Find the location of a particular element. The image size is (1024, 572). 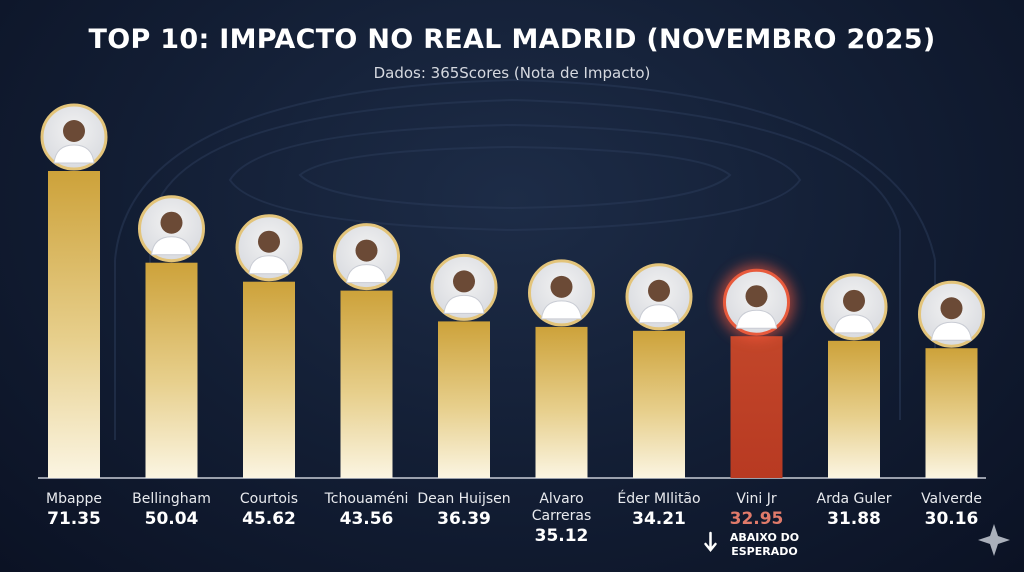

bar-label-6: Éder MIlitão is located at coordinates (658, 498).